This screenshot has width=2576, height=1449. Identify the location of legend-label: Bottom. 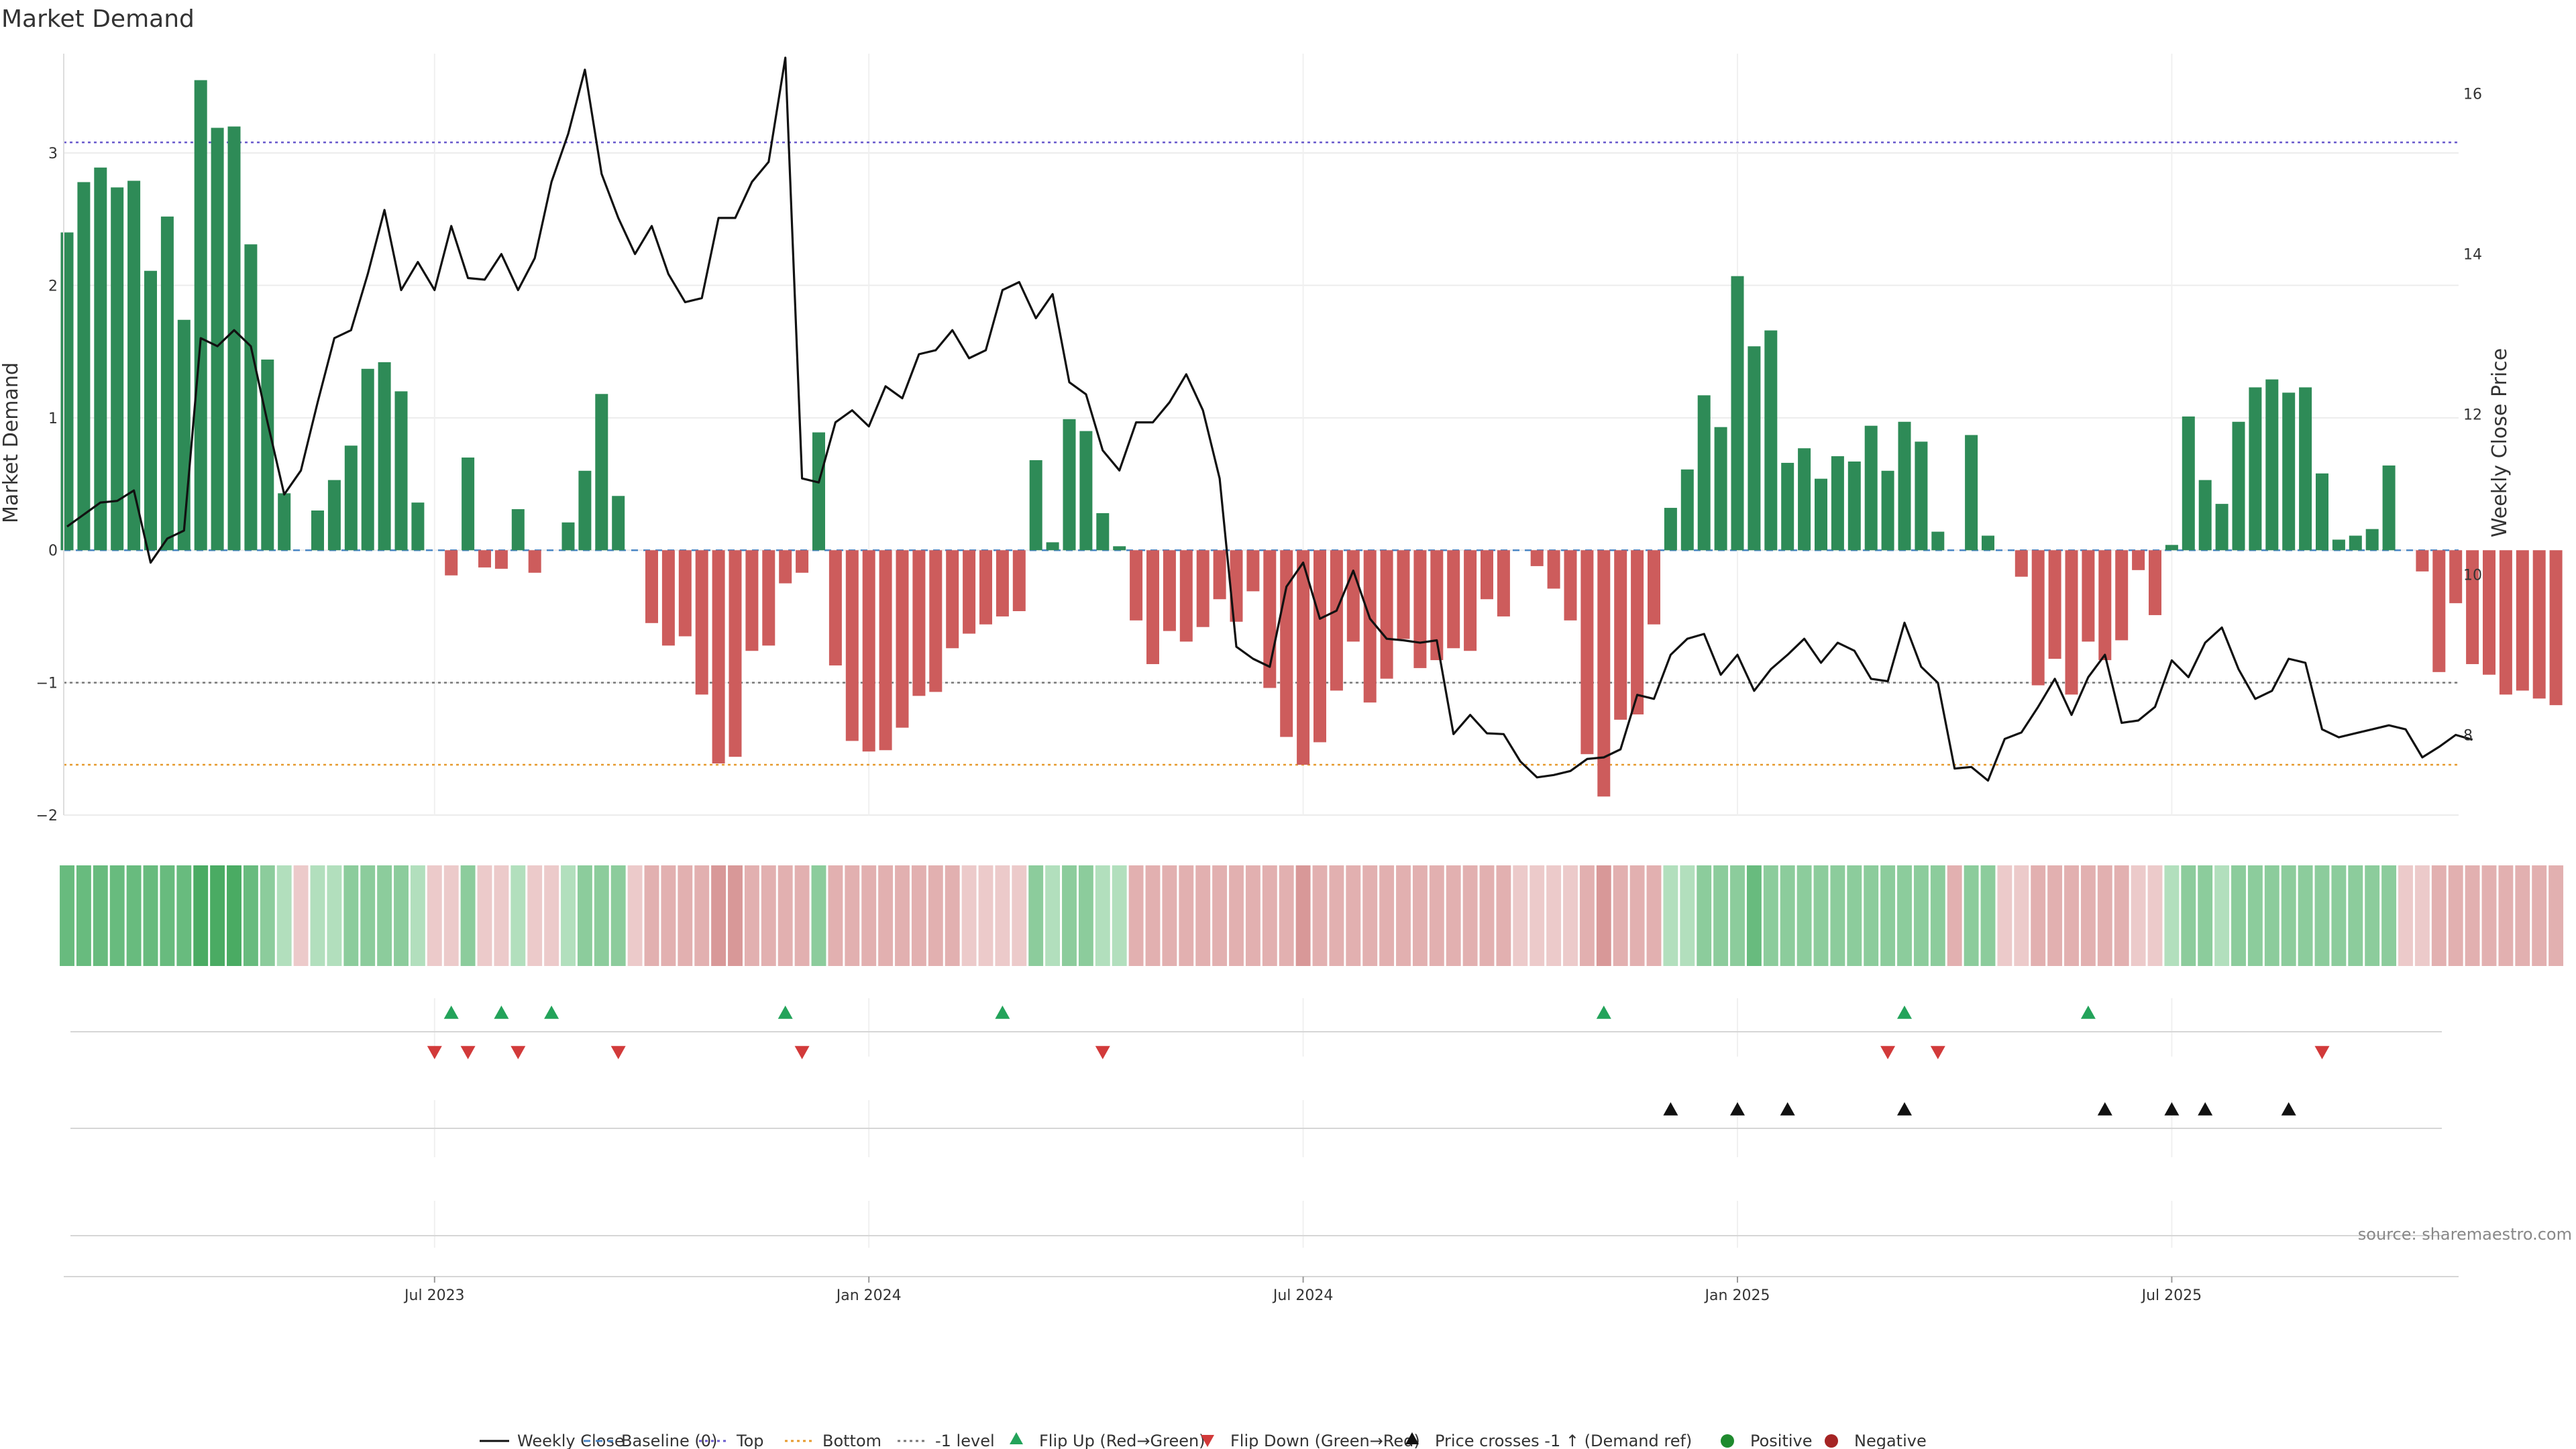
(851, 1440).